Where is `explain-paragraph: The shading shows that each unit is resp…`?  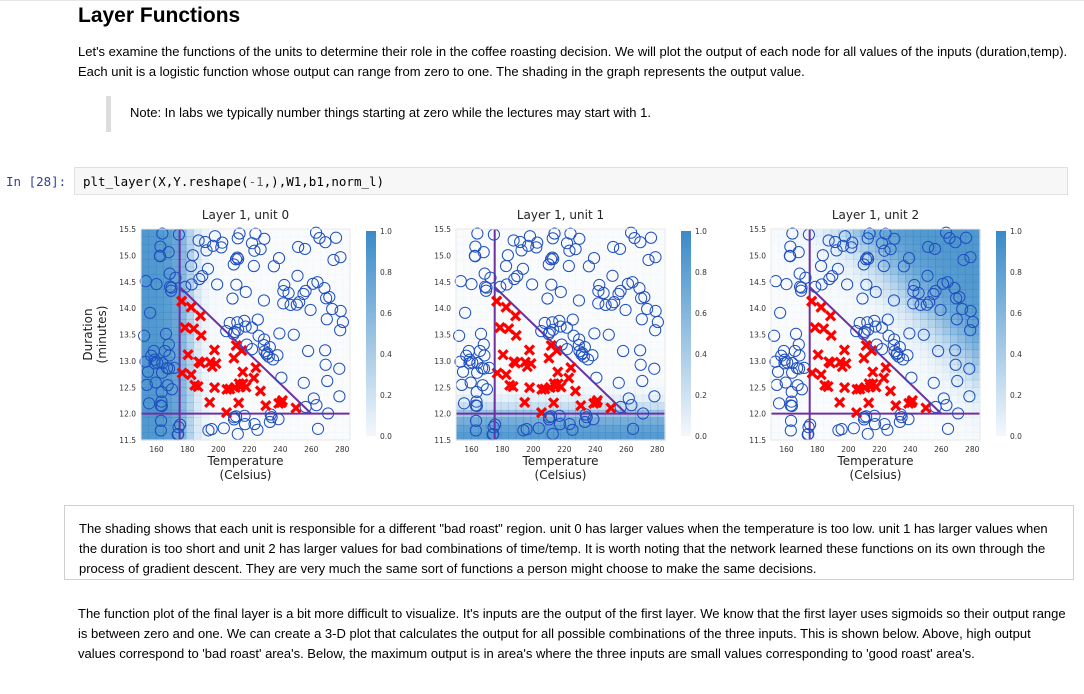 explain-paragraph: The shading shows that each unit is resp… is located at coordinates (563, 548).